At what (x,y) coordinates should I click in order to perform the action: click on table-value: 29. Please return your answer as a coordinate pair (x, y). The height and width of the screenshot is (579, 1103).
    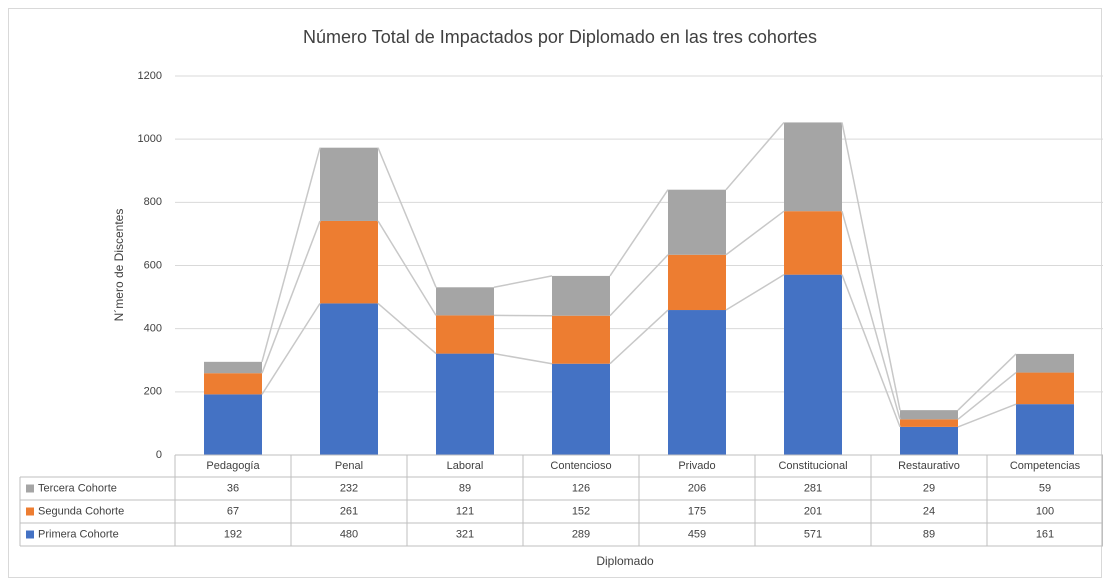
    Looking at the image, I should click on (929, 488).